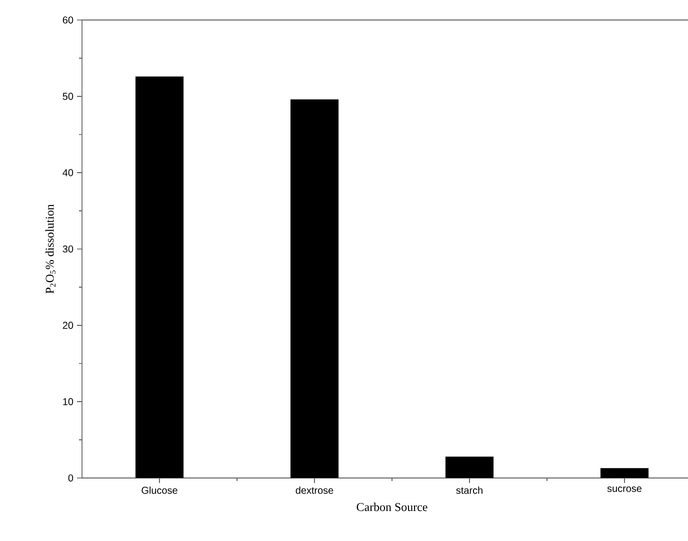 The width and height of the screenshot is (688, 541). I want to click on x-tick-label: Glucose, so click(160, 490).